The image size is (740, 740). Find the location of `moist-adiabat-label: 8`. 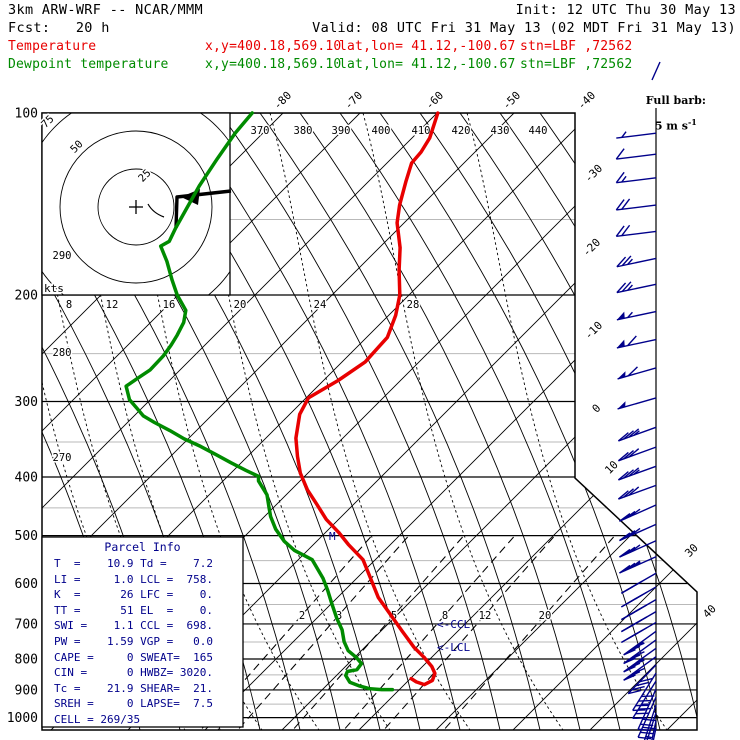

moist-adiabat-label: 8 is located at coordinates (69, 305).